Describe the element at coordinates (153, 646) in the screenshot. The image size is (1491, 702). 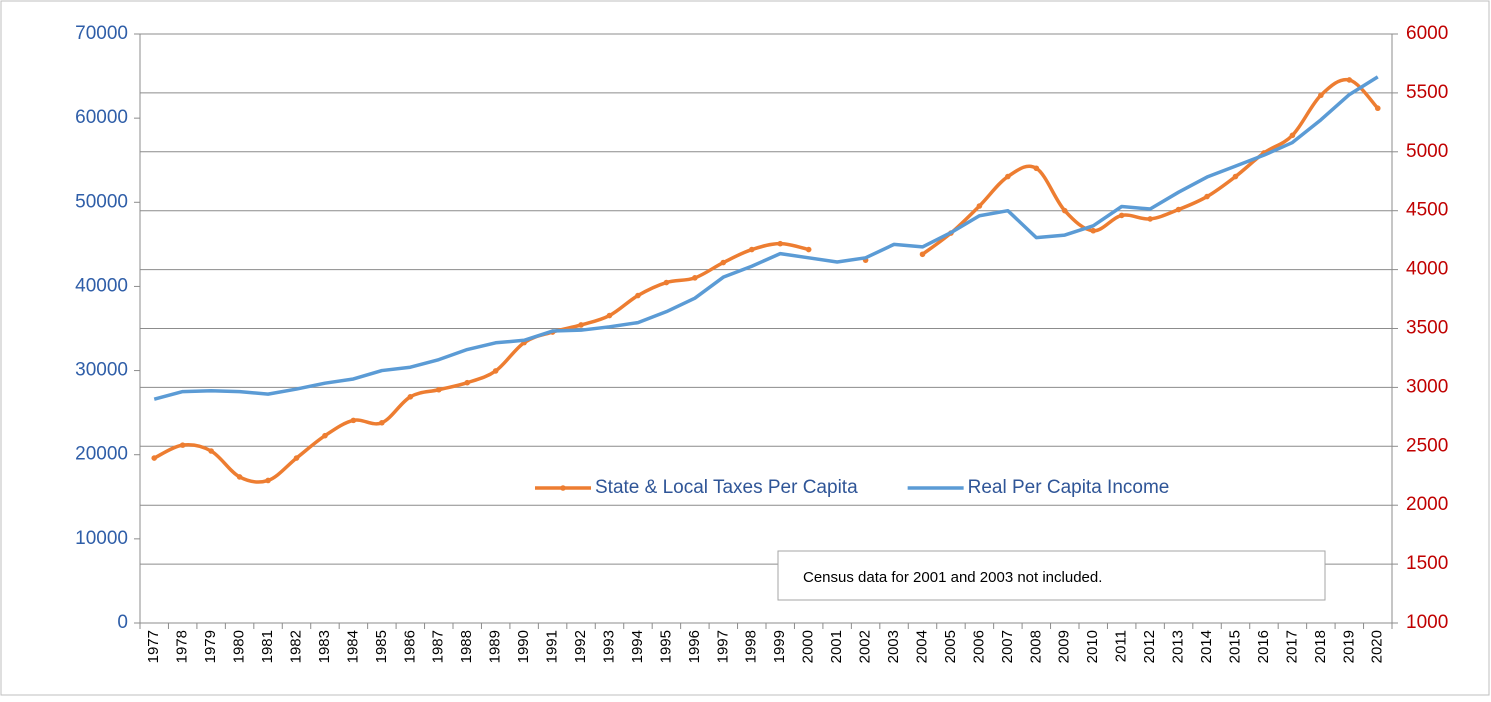
I see `x-tick-label: 1977` at that location.